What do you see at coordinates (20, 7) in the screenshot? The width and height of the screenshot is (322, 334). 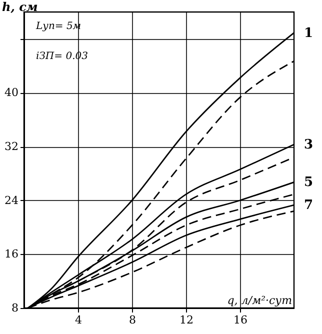 I see `y-axis-title: h, см` at bounding box center [20, 7].